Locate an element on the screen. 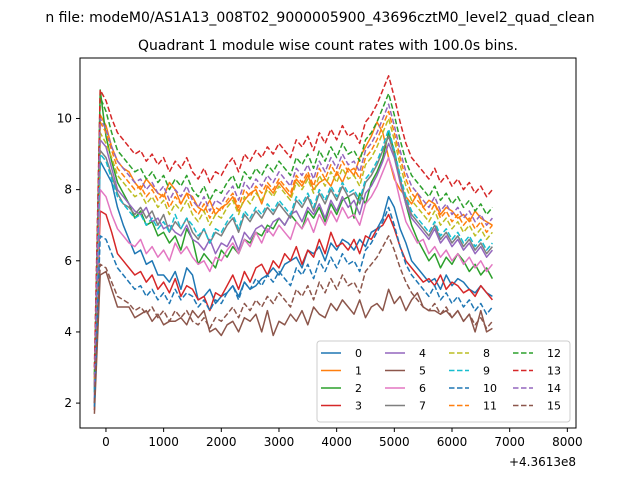 The image size is (640, 480). y-tick-label: 10 is located at coordinates (64, 118).